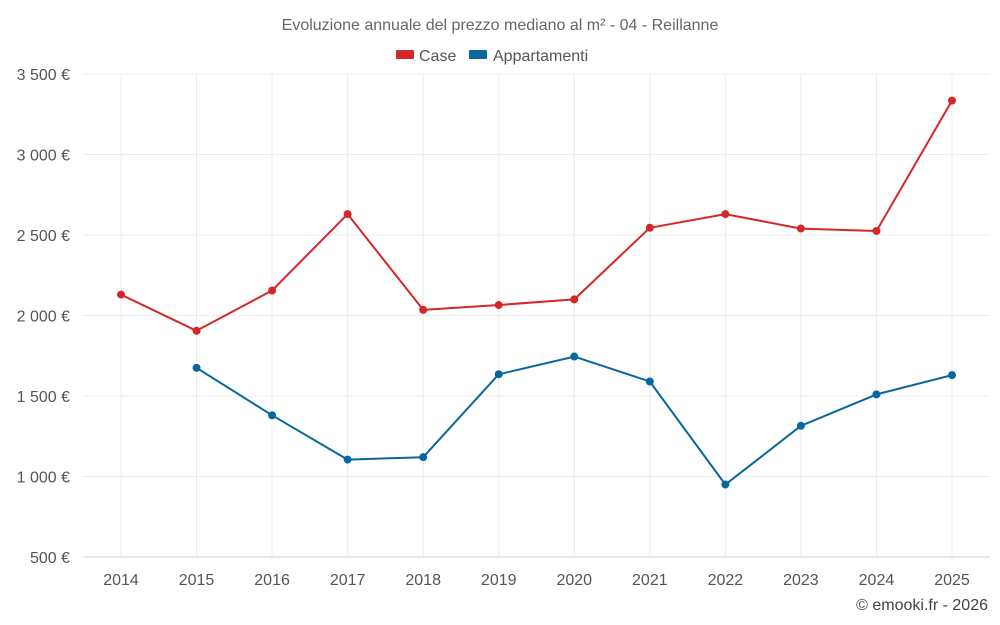 The height and width of the screenshot is (625, 1000). I want to click on x-tick-label: 2022, so click(726, 580).